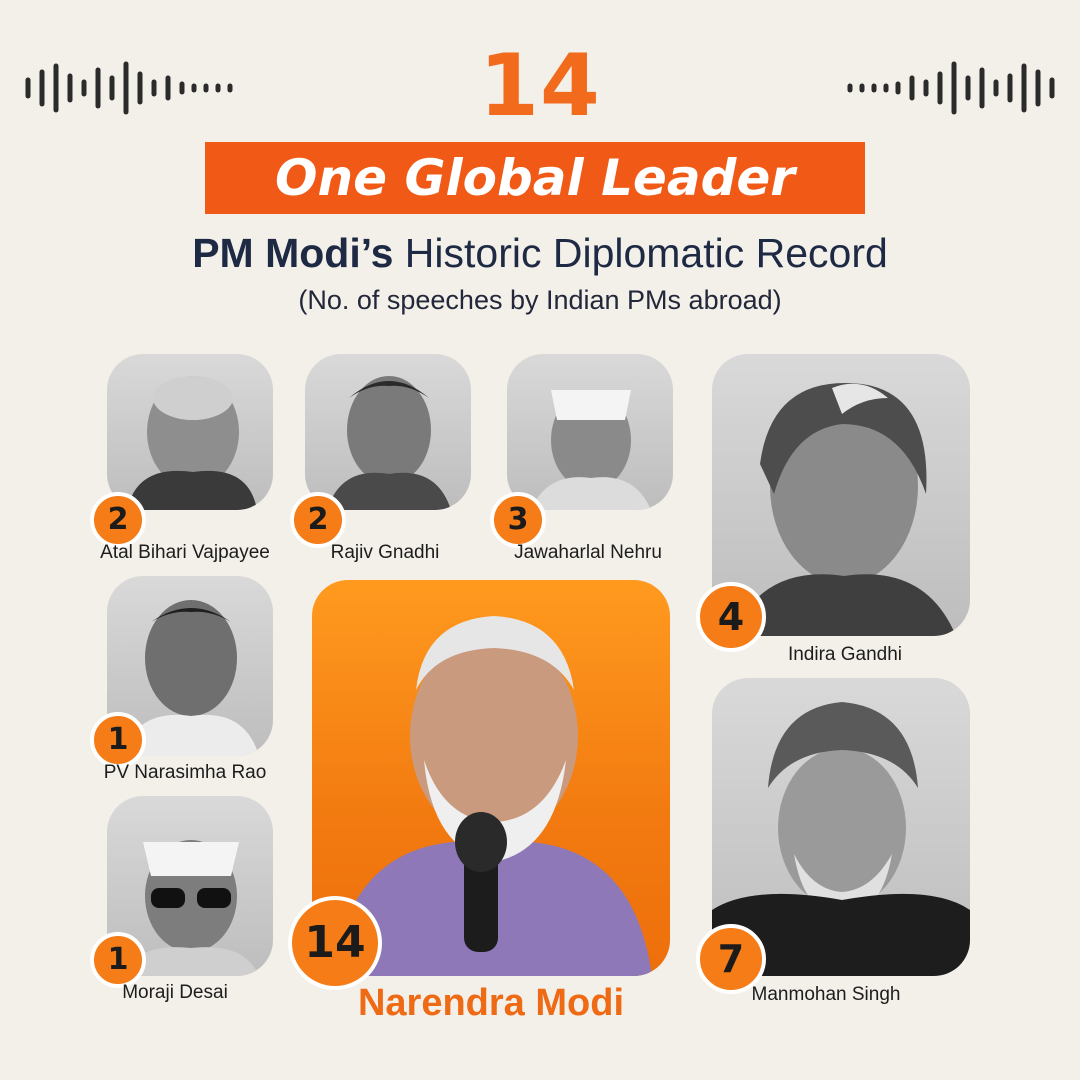  What do you see at coordinates (293, 253) in the screenshot?
I see `subtitle-bold: PM Modi’s` at bounding box center [293, 253].